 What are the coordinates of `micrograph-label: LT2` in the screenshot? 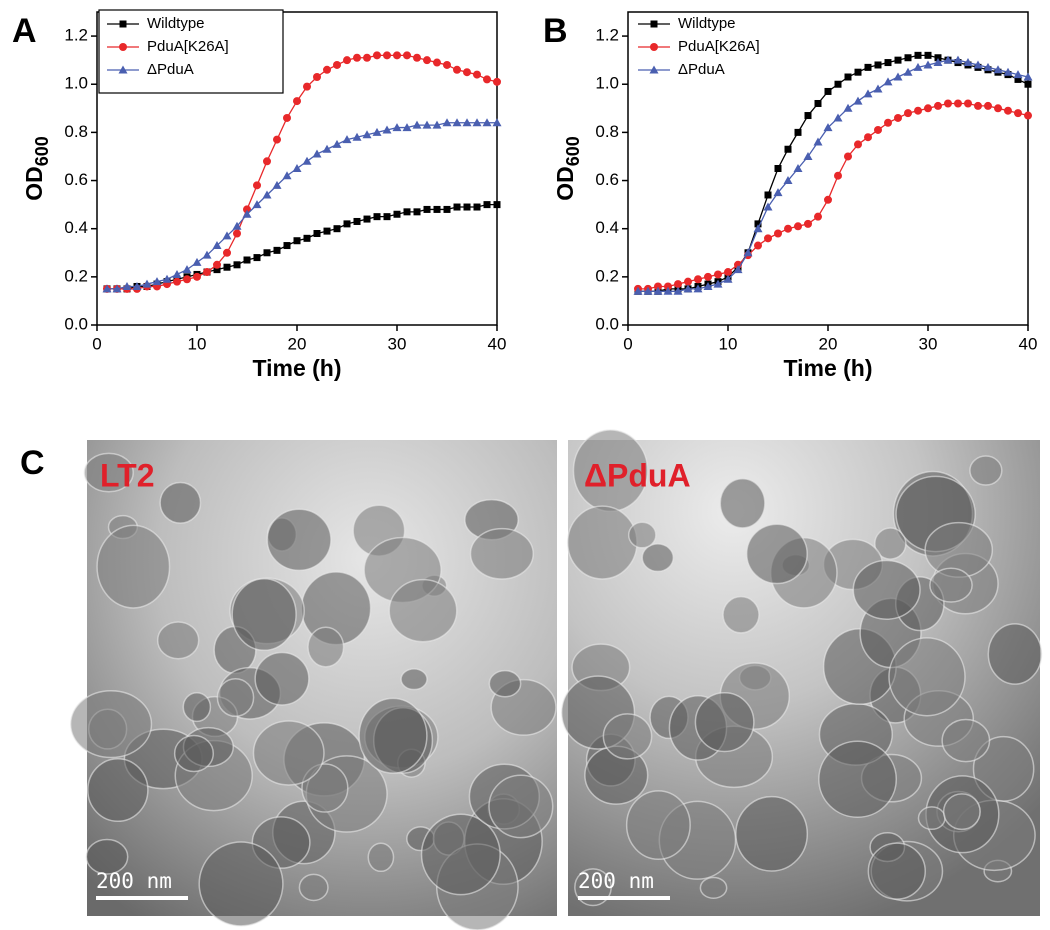 It's located at (127, 475).